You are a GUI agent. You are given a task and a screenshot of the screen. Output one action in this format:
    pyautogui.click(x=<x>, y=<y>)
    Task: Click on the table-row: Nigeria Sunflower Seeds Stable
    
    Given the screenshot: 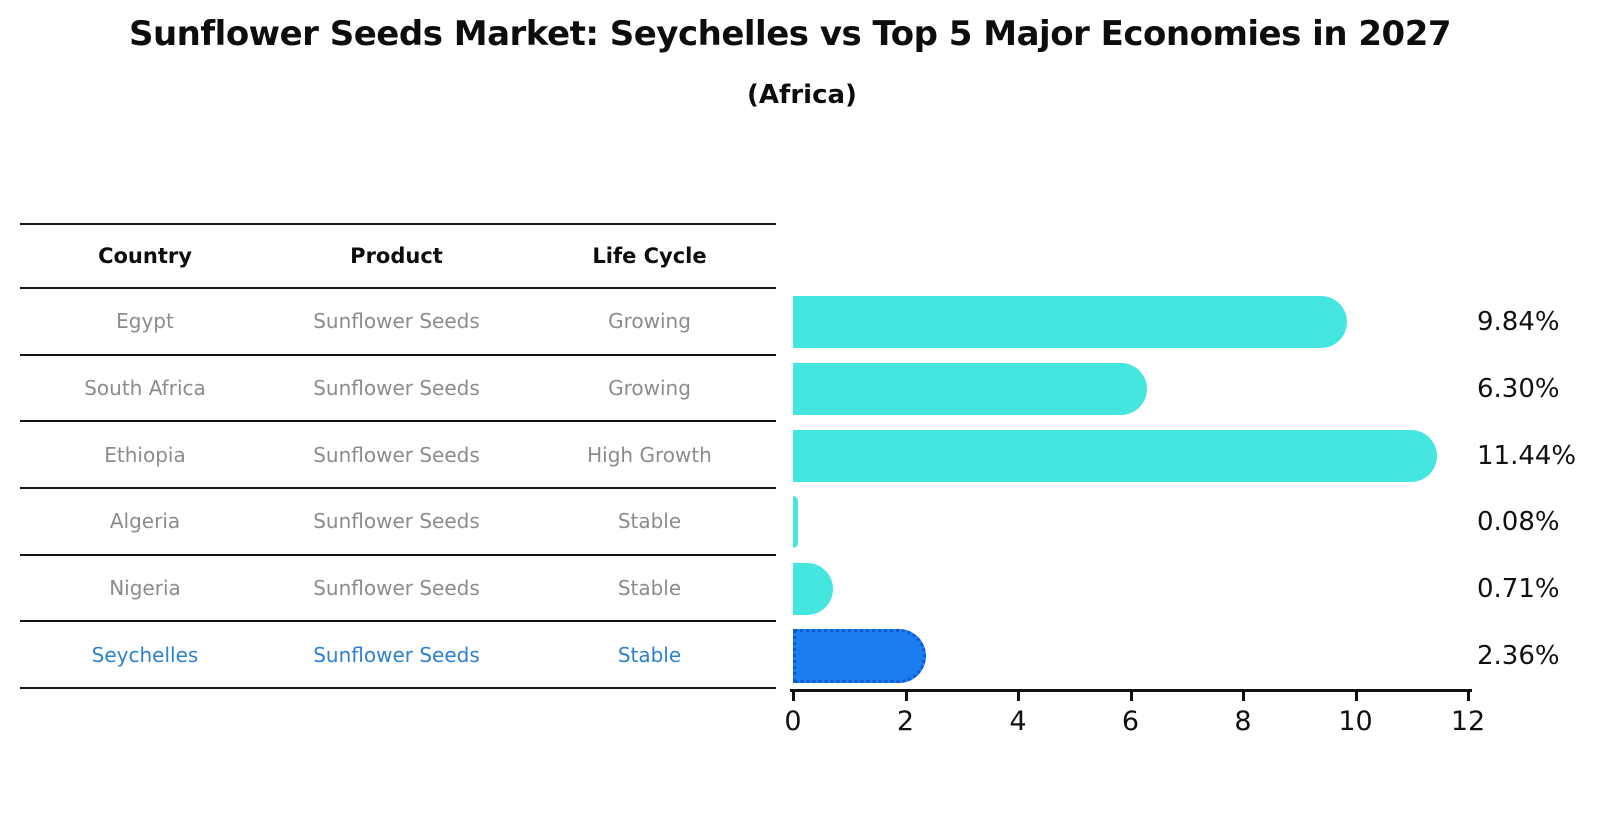 What is the action you would take?
    pyautogui.click(x=398, y=589)
    